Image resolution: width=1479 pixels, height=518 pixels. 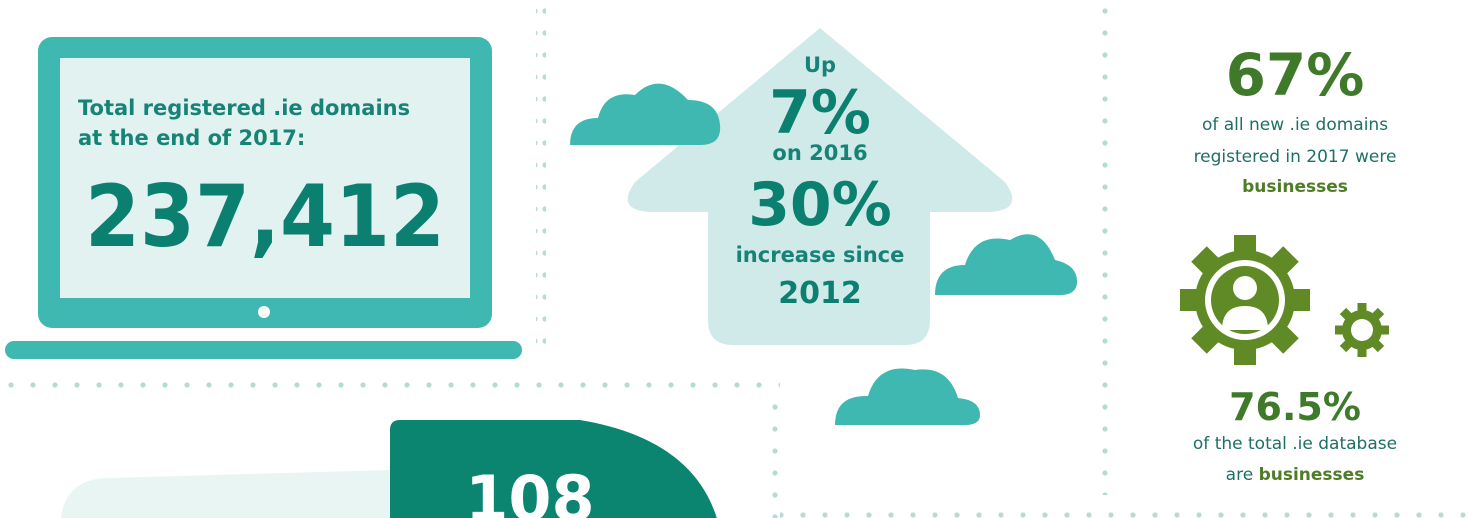 What do you see at coordinates (1284, 300) in the screenshot?
I see `gear-icon` at bounding box center [1284, 300].